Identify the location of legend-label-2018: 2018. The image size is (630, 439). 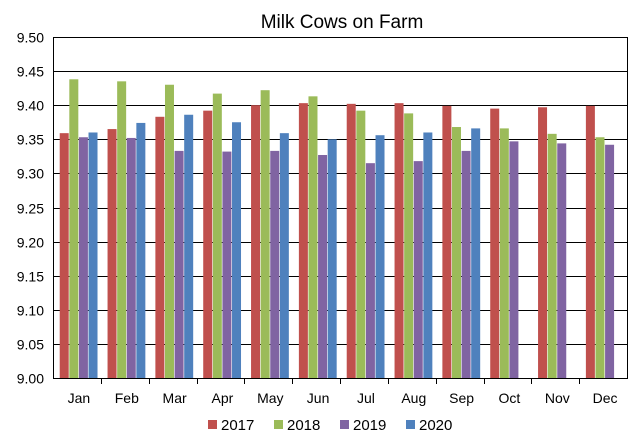
(303, 425).